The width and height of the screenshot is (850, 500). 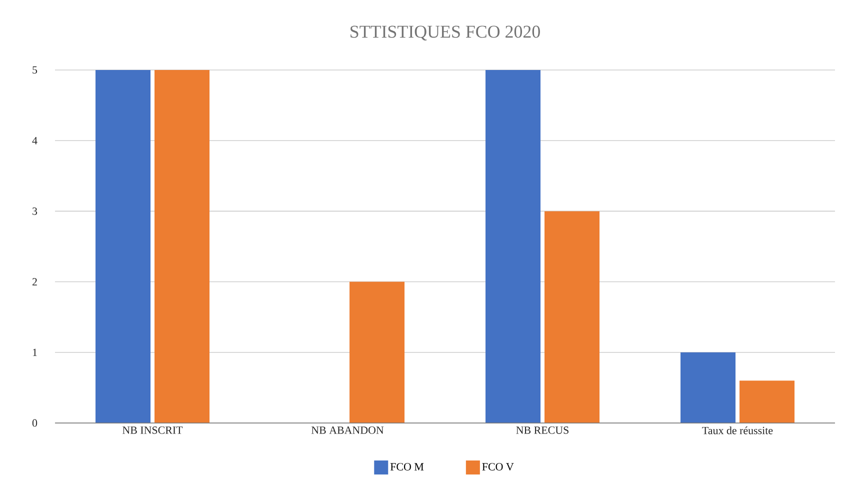 What do you see at coordinates (347, 430) in the screenshot?
I see `x-tick-label: NB ABANDON` at bounding box center [347, 430].